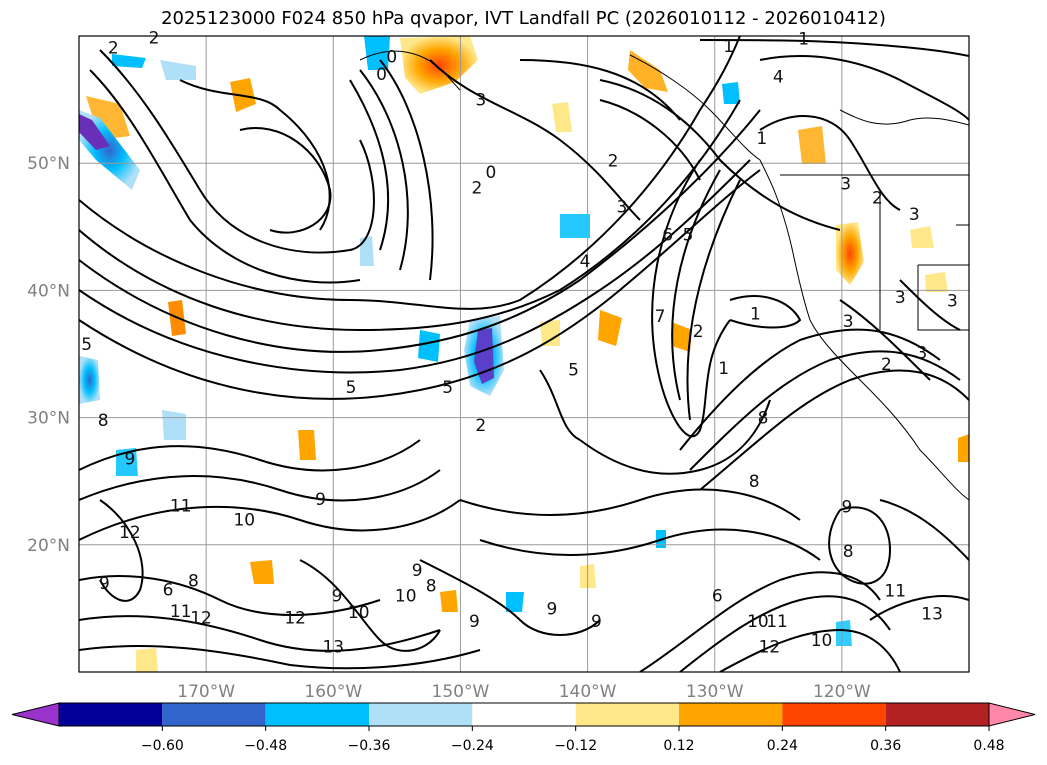 This screenshot has height=765, width=1047. What do you see at coordinates (48, 546) in the screenshot?
I see `y-tick-label: 20°N` at bounding box center [48, 546].